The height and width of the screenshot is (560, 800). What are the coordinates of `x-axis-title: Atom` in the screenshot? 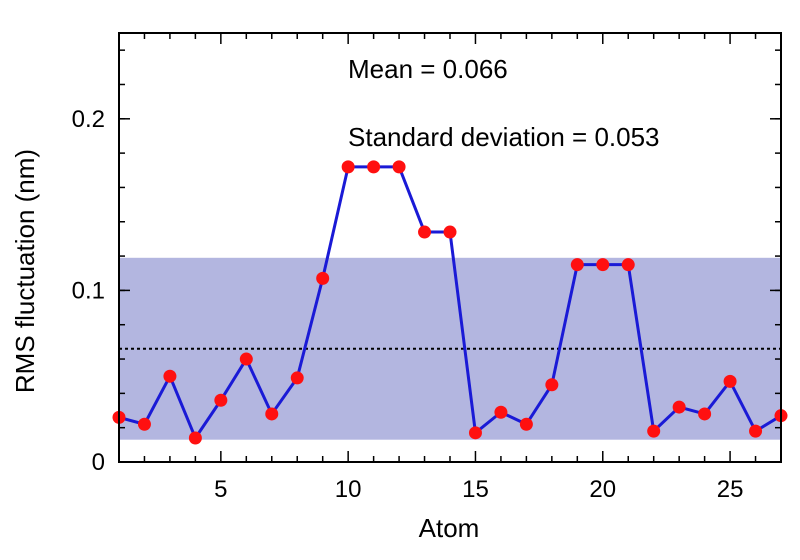 It's located at (449, 528).